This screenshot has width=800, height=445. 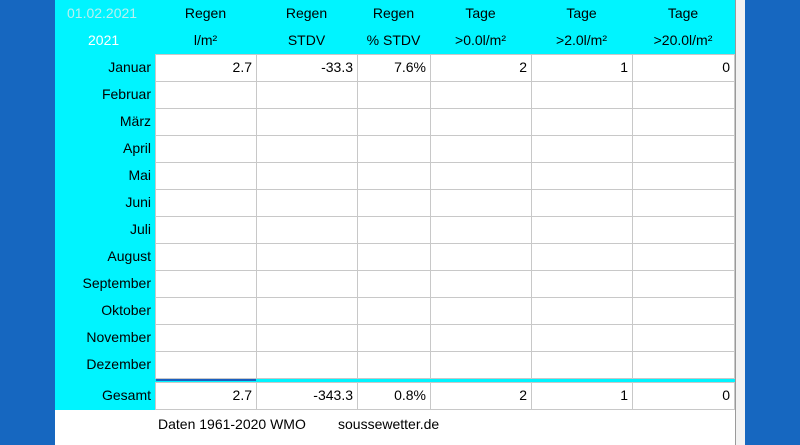 What do you see at coordinates (104, 40) in the screenshot?
I see `year: 2021` at bounding box center [104, 40].